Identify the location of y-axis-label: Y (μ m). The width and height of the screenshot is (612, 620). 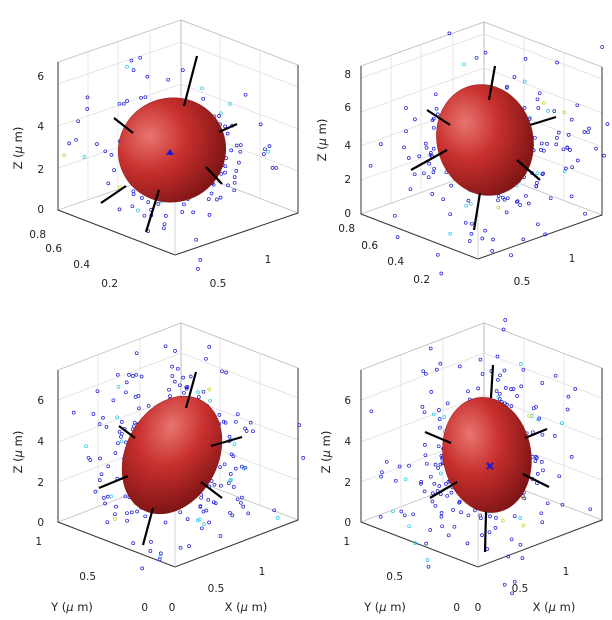
(71, 607).